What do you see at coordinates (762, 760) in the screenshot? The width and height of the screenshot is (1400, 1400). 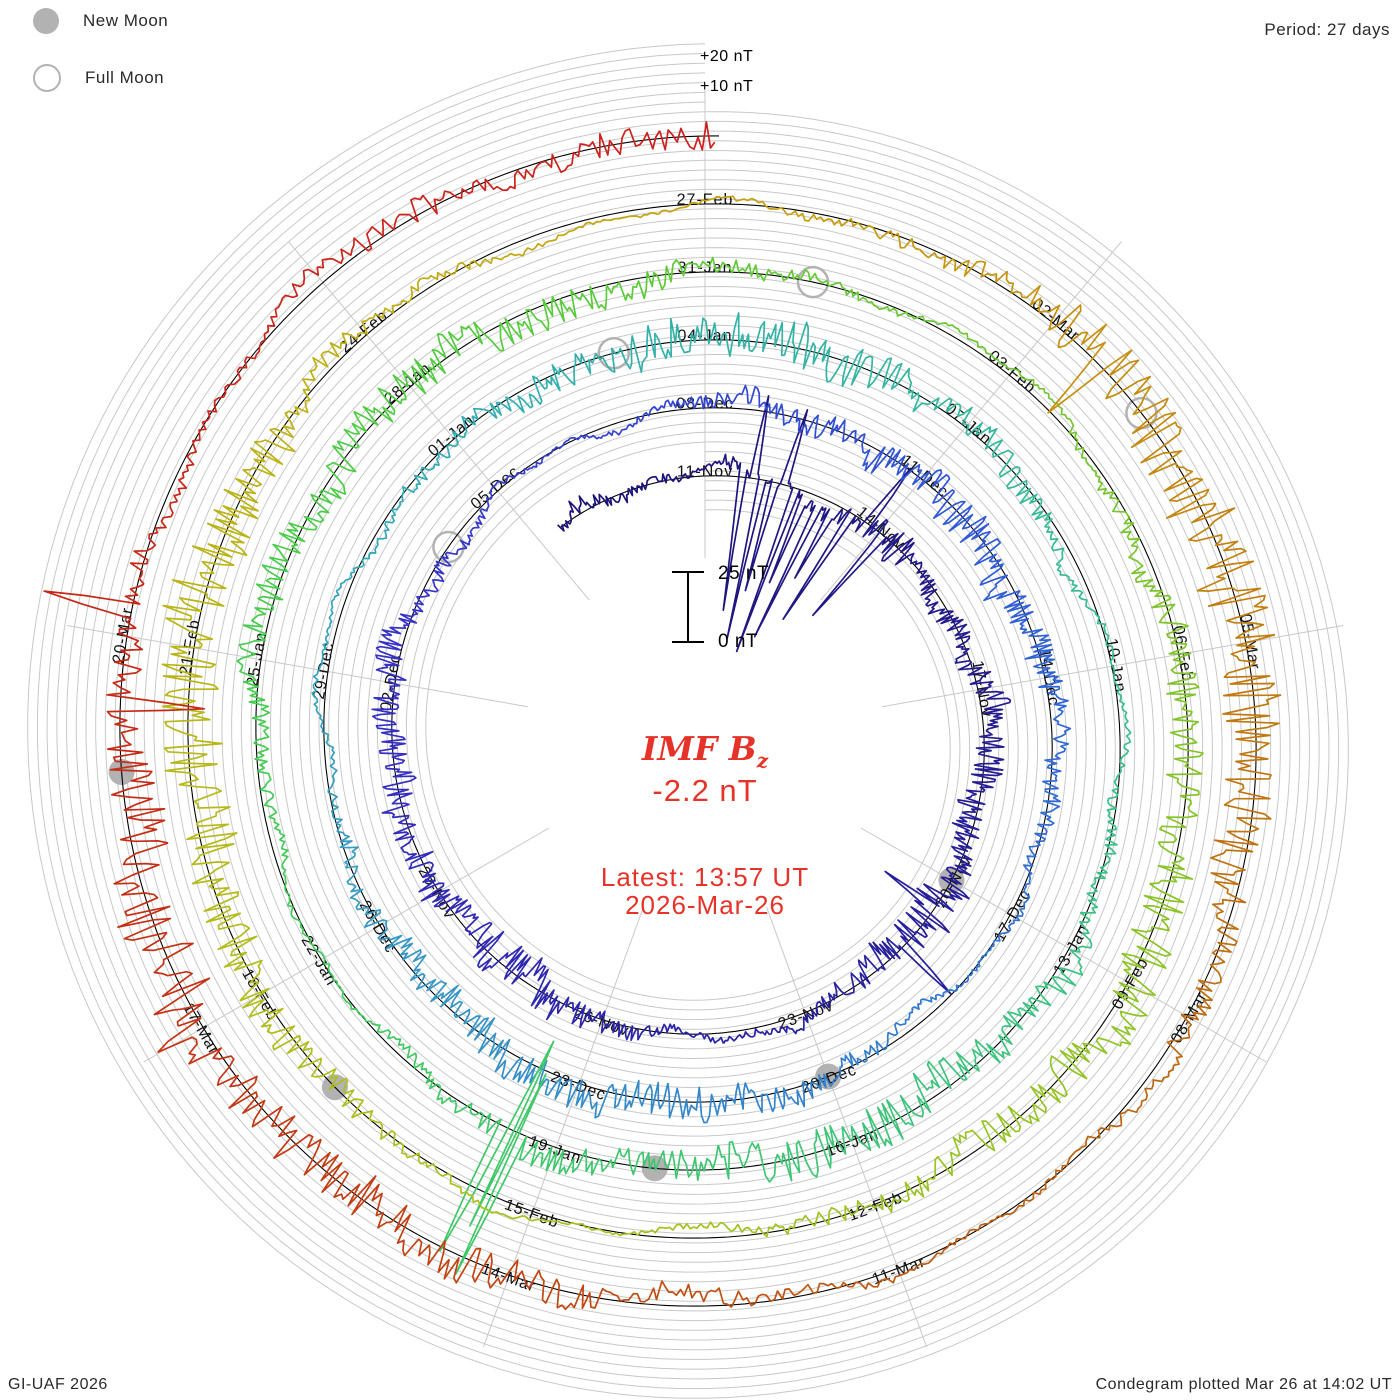 I see `chart-title-sub: z` at bounding box center [762, 760].